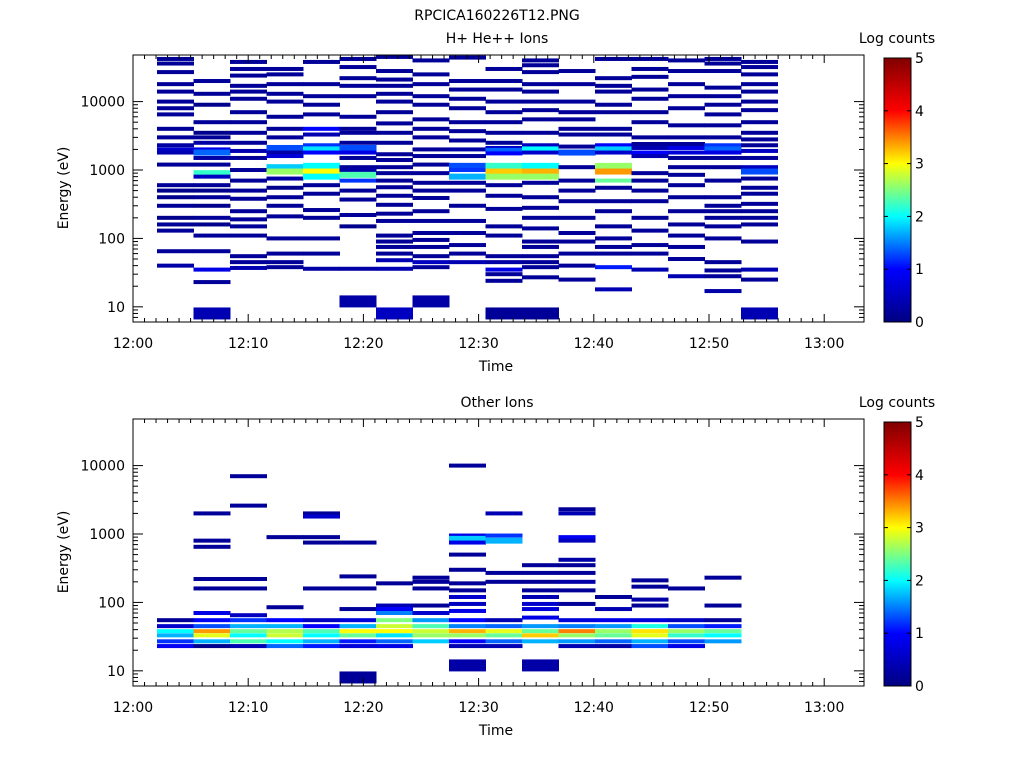  What do you see at coordinates (594, 708) in the screenshot?
I see `x-tick-label: 12:40` at bounding box center [594, 708].